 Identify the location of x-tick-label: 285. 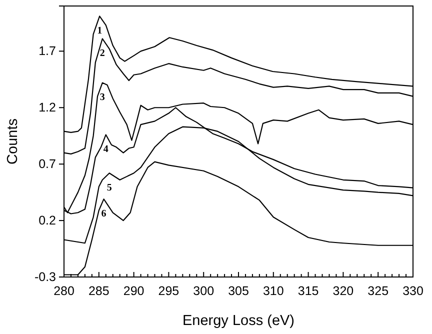
(99, 291).